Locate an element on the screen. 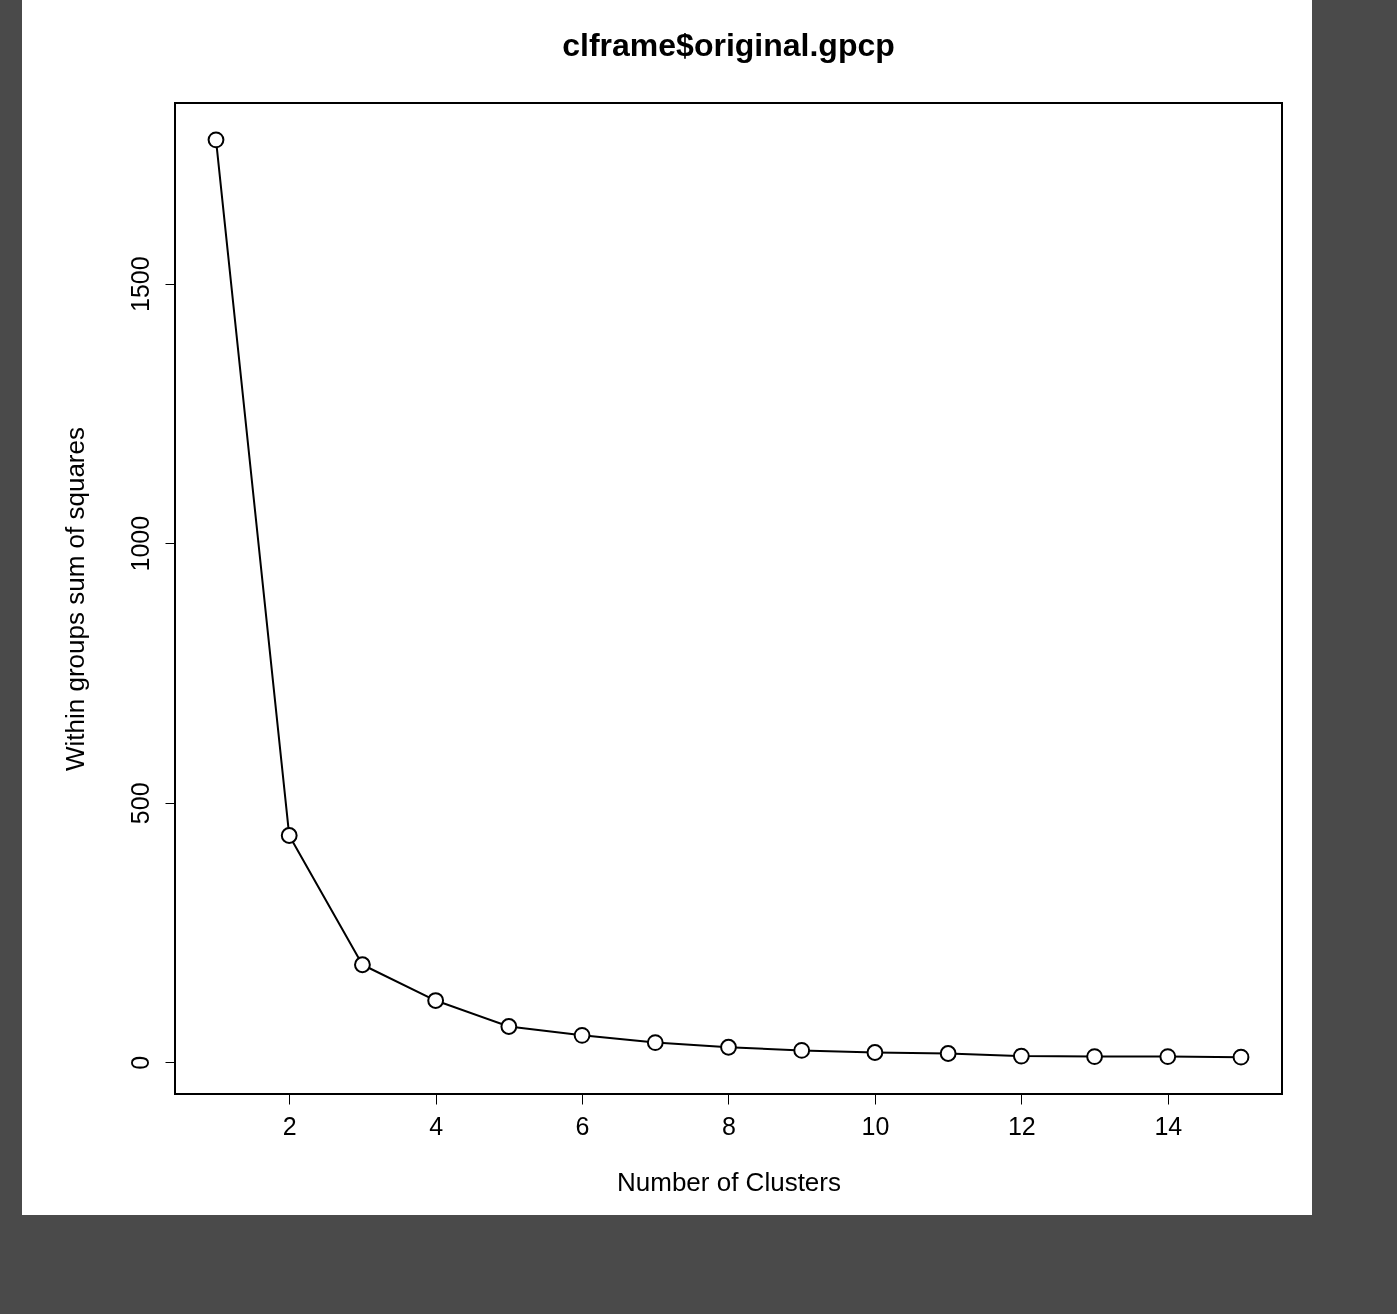 Image resolution: width=1397 pixels, height=1314 pixels. y-tick-label: 0 is located at coordinates (139, 1062).